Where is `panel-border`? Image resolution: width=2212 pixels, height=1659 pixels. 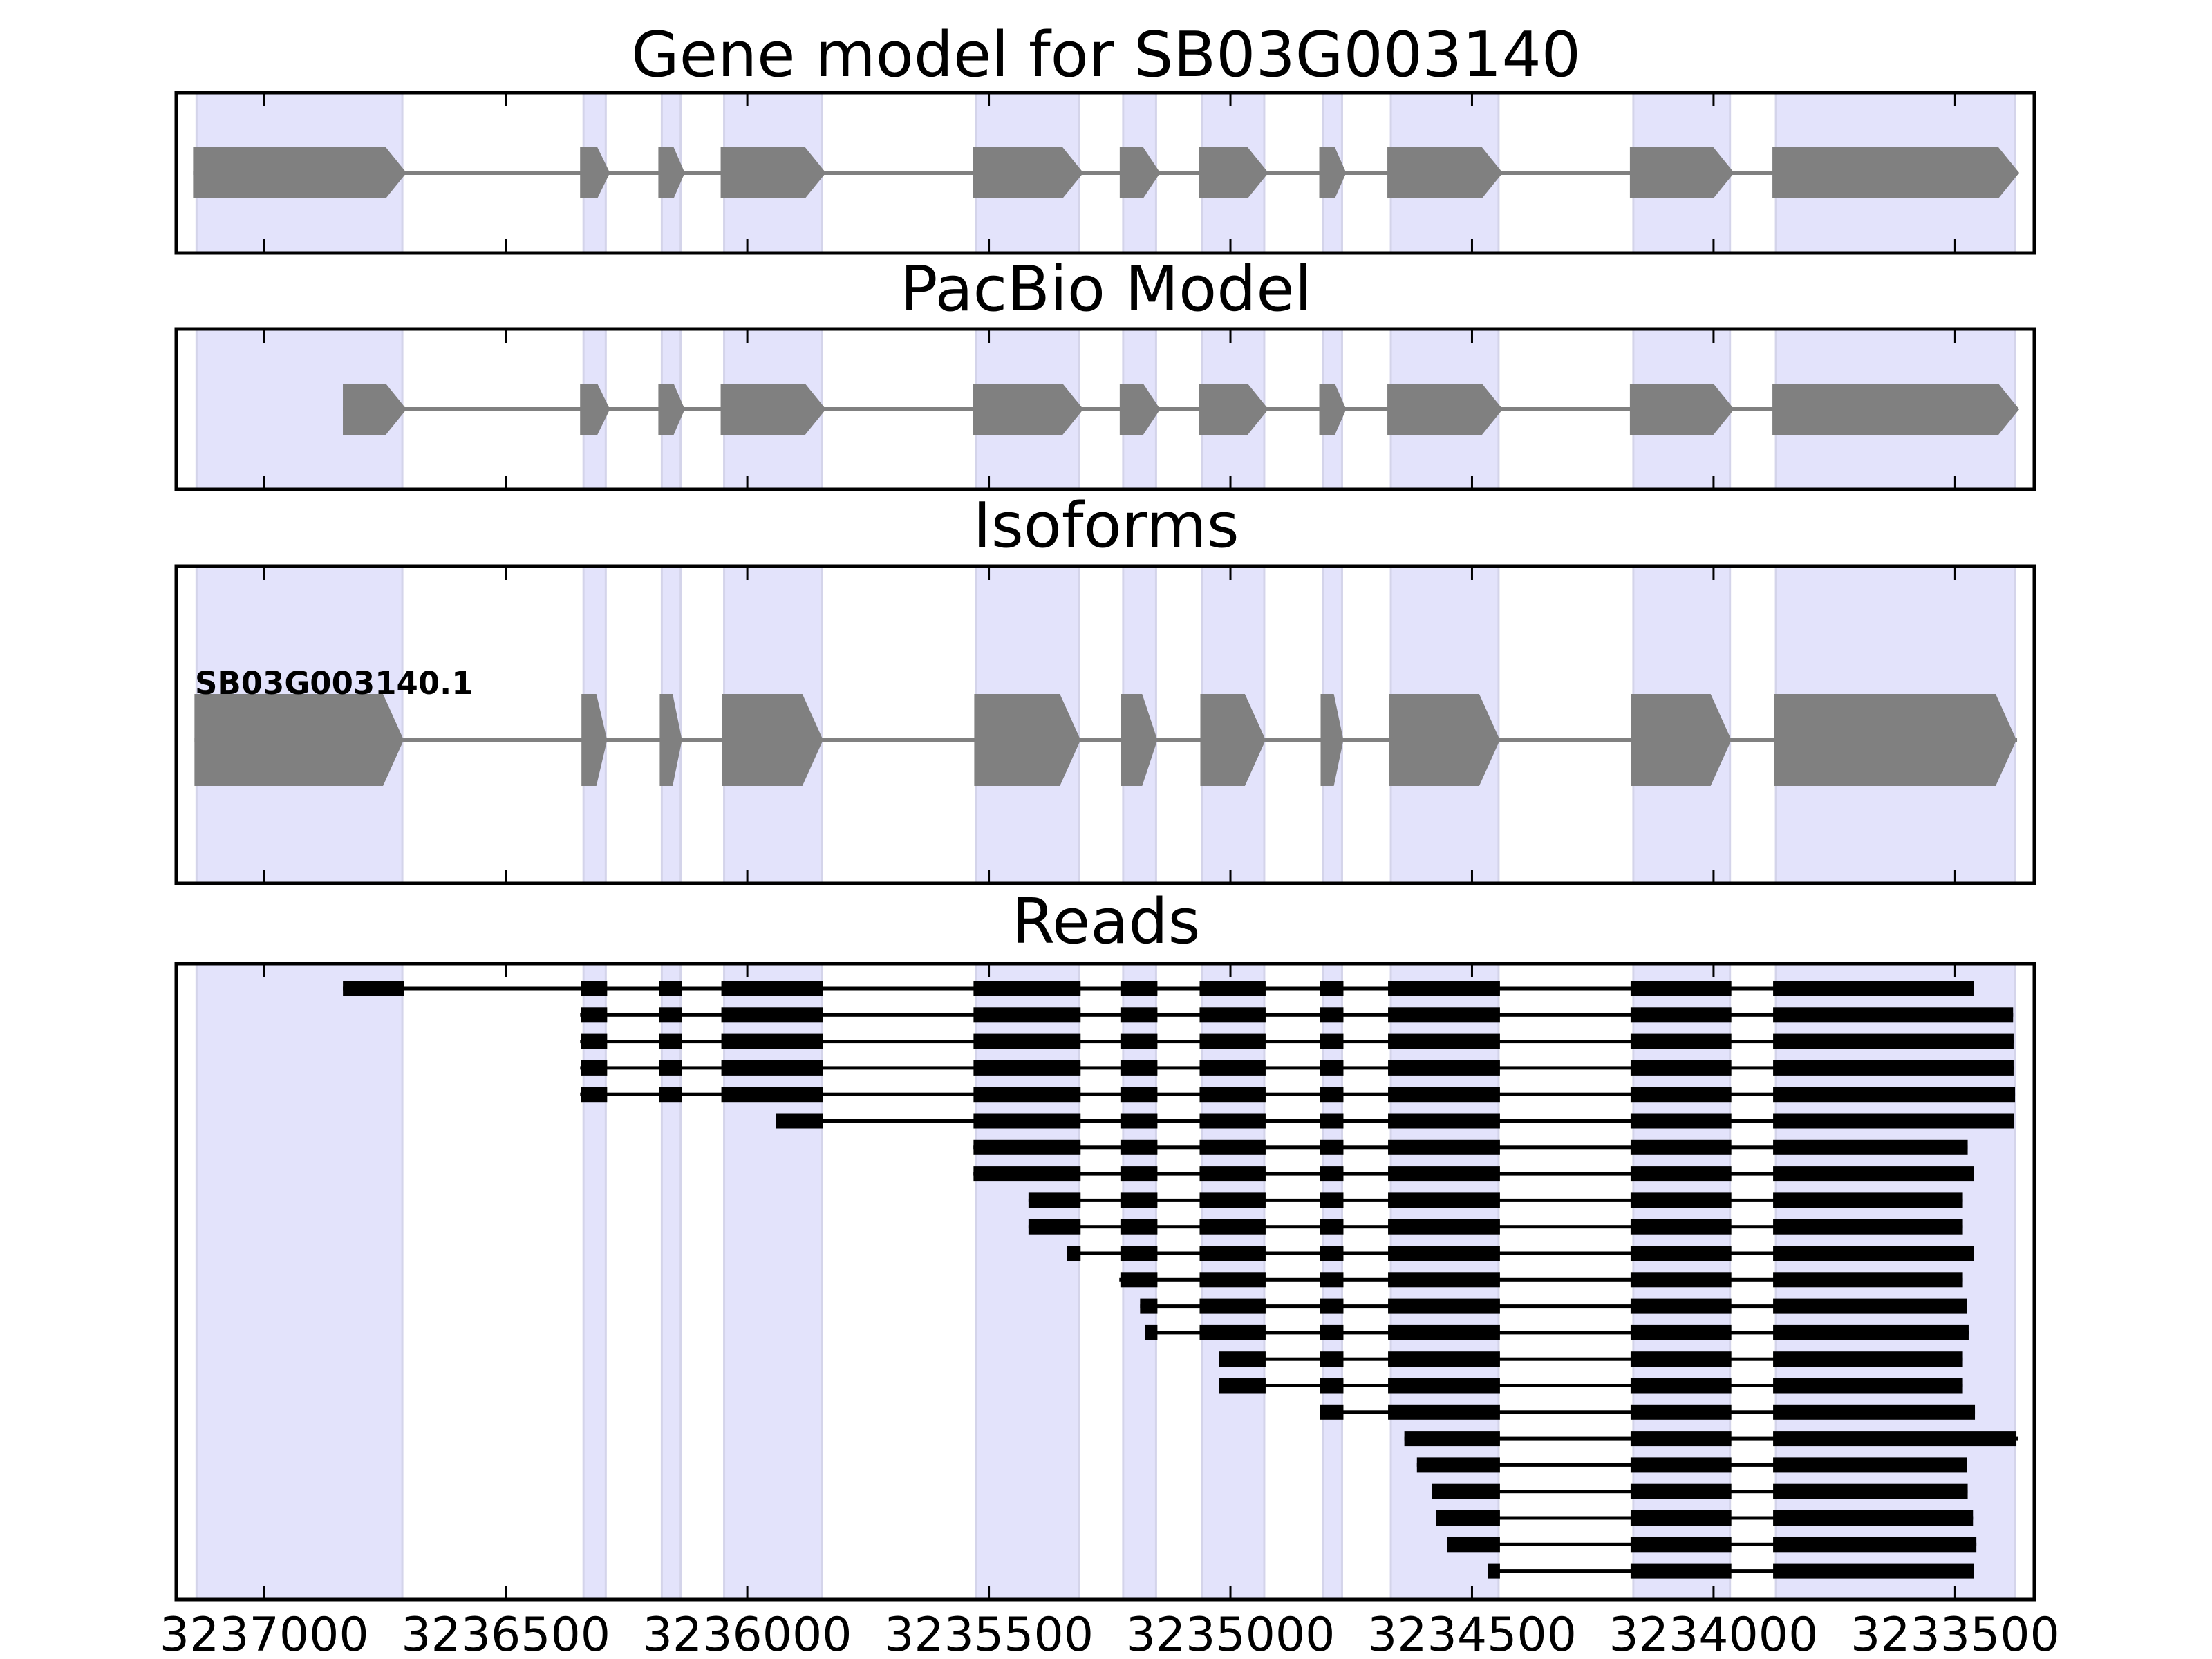 panel-border is located at coordinates (1105, 173).